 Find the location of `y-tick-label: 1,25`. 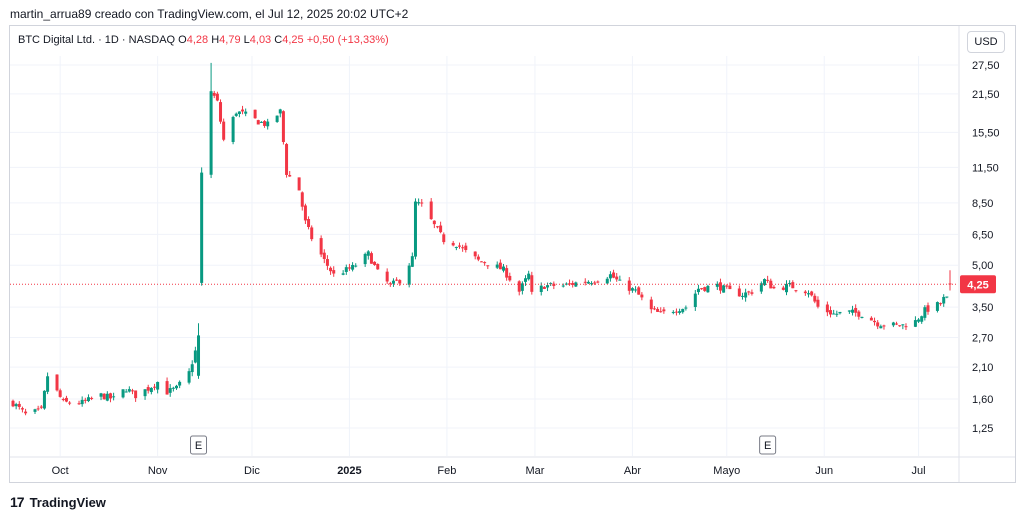

y-tick-label: 1,25 is located at coordinates (982, 429).